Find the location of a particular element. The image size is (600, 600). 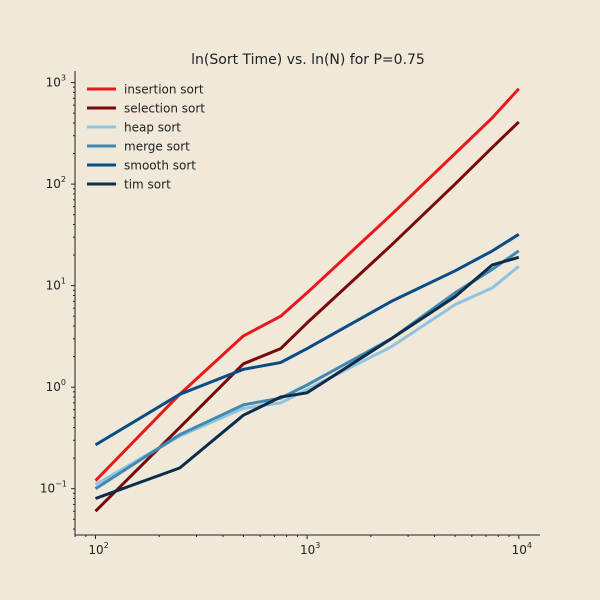

legend-label-2: heap sort is located at coordinates (152, 128).